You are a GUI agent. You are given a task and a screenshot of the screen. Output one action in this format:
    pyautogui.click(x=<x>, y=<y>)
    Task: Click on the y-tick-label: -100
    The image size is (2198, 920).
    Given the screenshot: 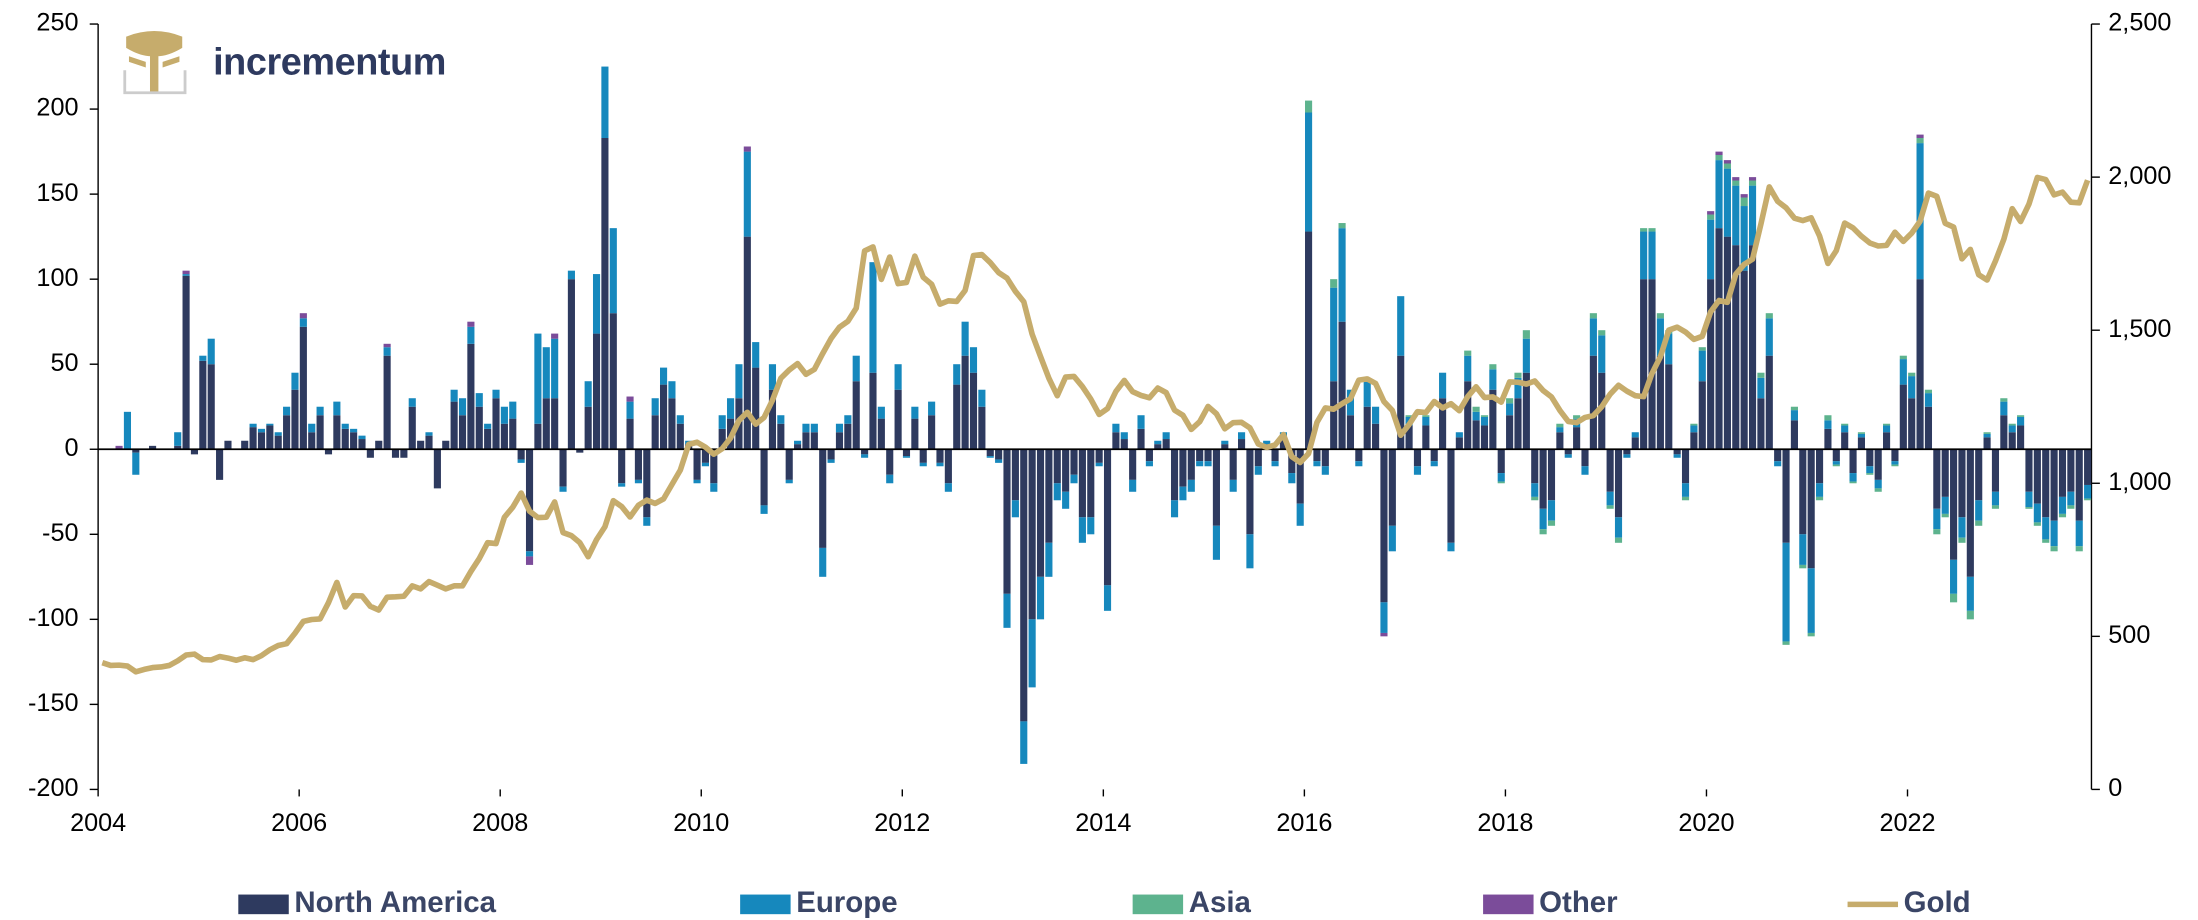 What is the action you would take?
    pyautogui.click(x=53, y=618)
    